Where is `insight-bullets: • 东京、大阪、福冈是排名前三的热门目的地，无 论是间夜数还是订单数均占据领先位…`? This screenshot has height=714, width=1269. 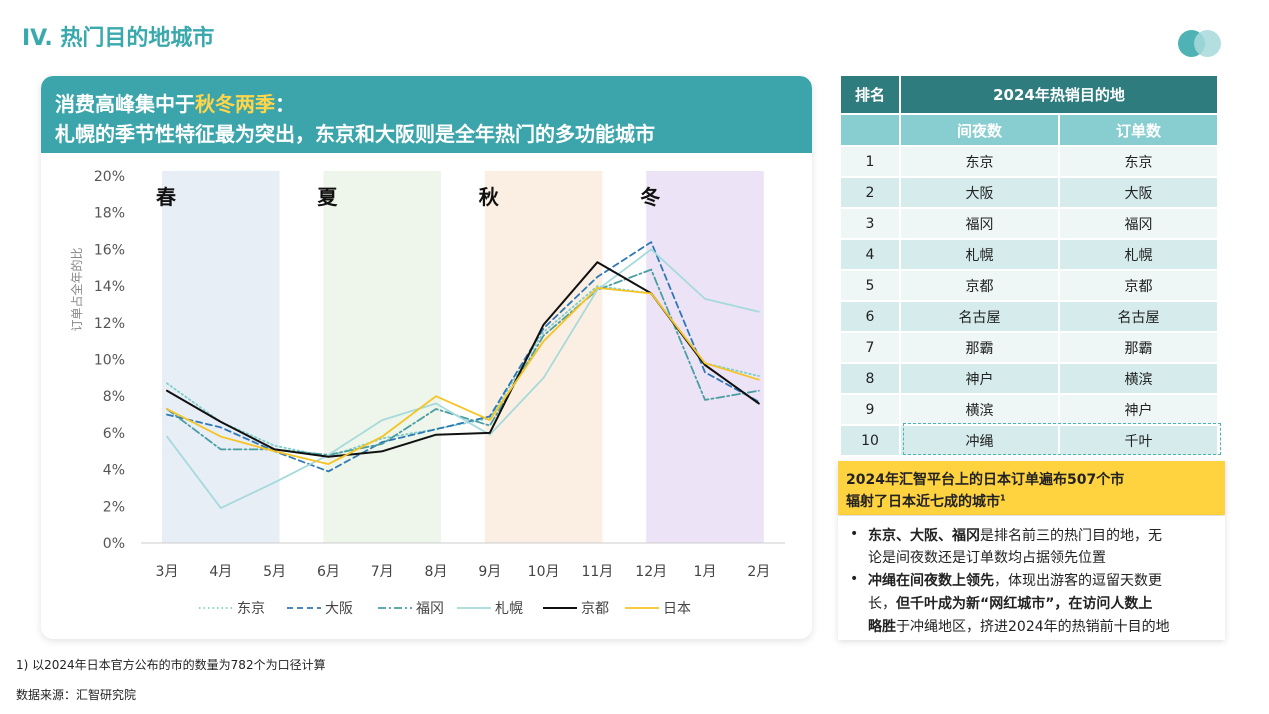
insight-bullets: • 东京、大阪、福冈是排名前三的热门目的地，无 论是间夜数还是订单数均占据领先位… is located at coordinates (1031, 578).